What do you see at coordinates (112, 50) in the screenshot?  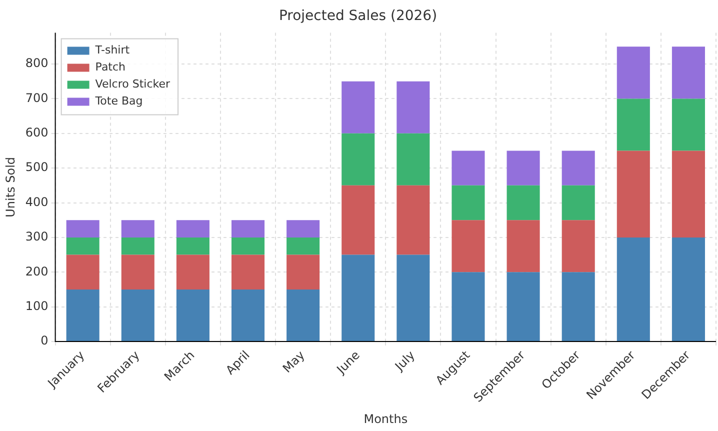 I see `legend-label: T-shirt` at bounding box center [112, 50].